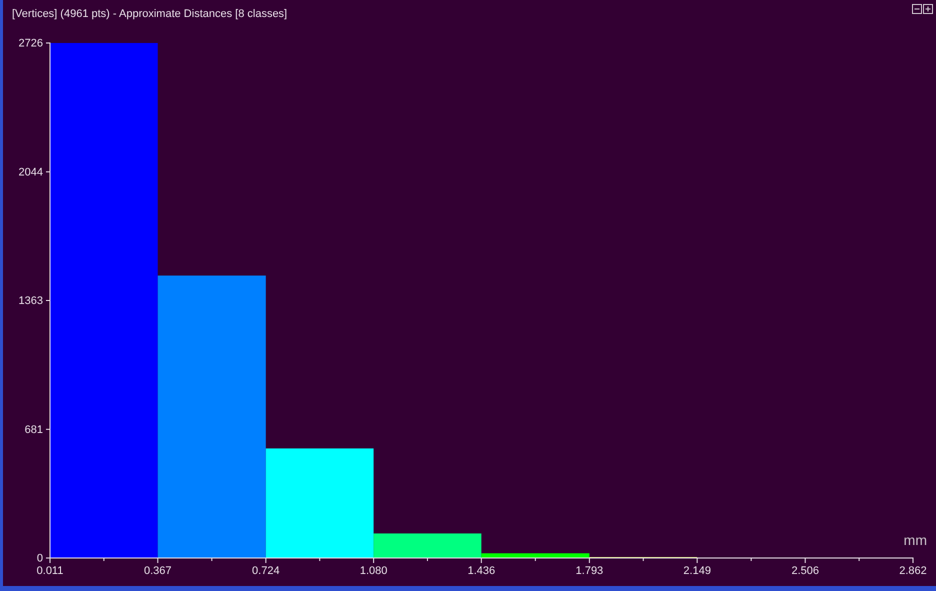 This screenshot has width=936, height=591. What do you see at coordinates (913, 570) in the screenshot?
I see `x-tick-label: 2.862` at bounding box center [913, 570].